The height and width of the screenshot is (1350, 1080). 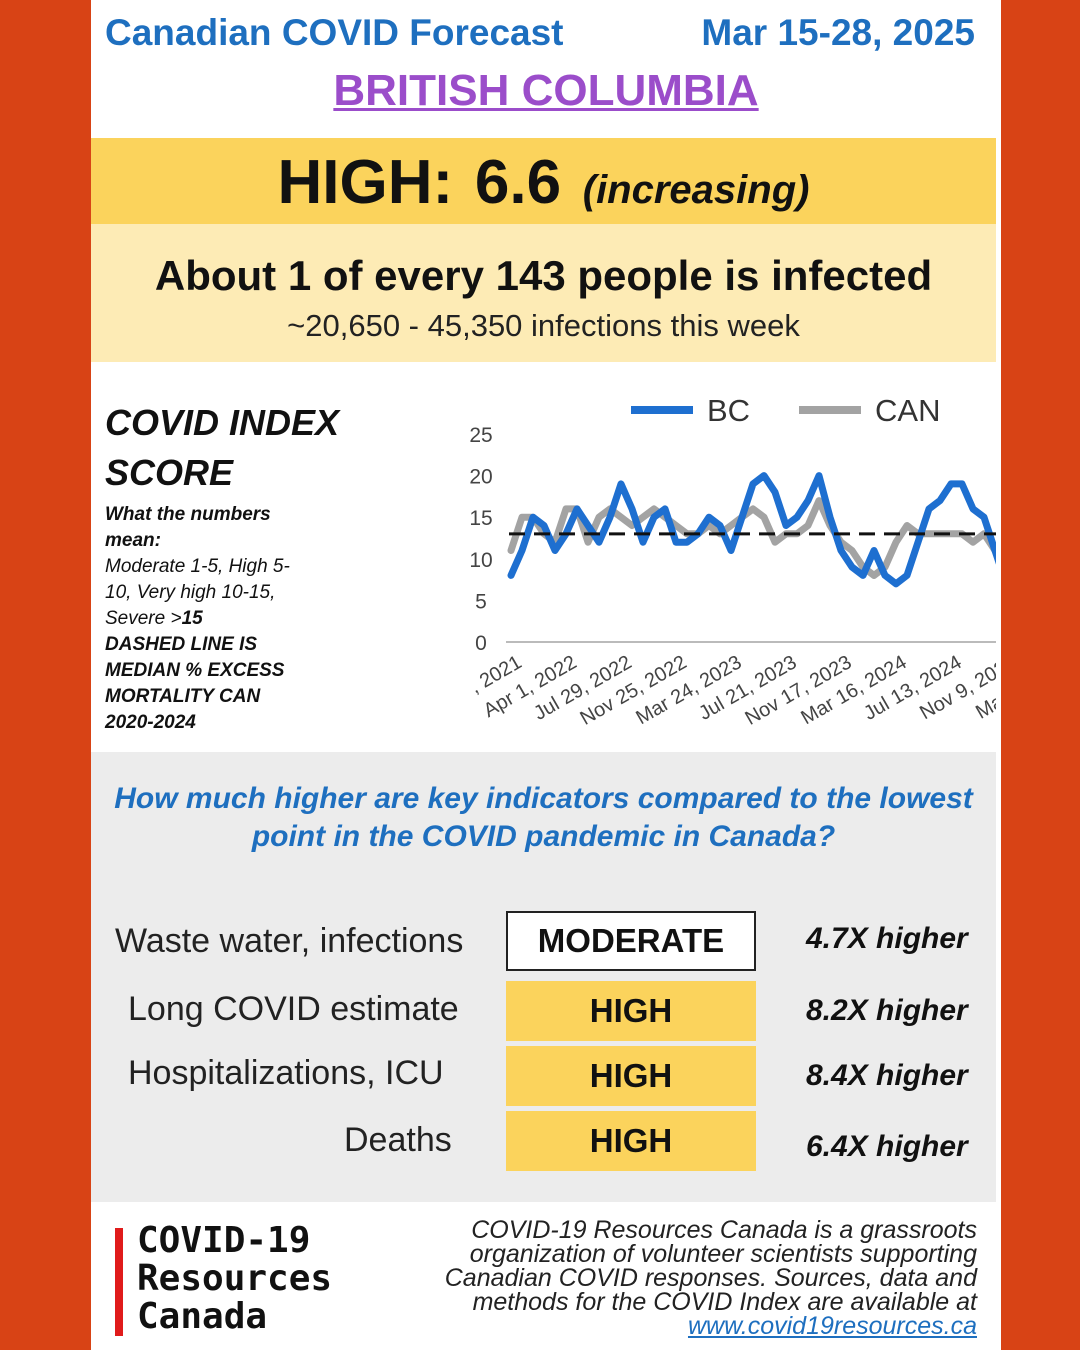 I want to click on legend-label-bc: BC, so click(x=728, y=410).